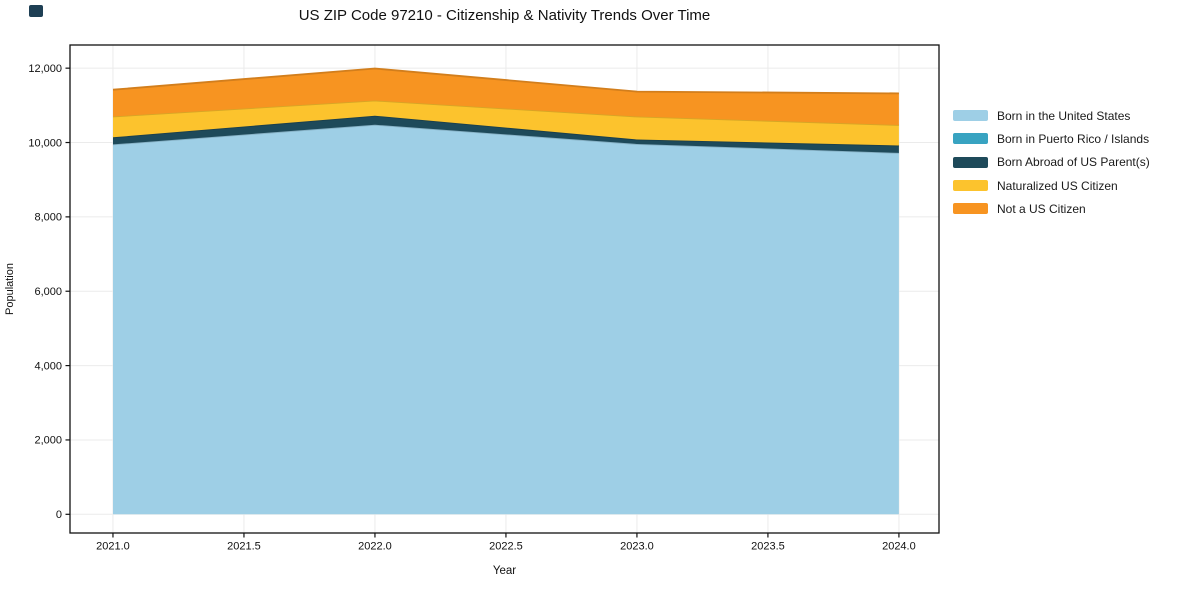 The height and width of the screenshot is (590, 1189). Describe the element at coordinates (45, 69) in the screenshot. I see `y-tick-label: 12,000` at that location.